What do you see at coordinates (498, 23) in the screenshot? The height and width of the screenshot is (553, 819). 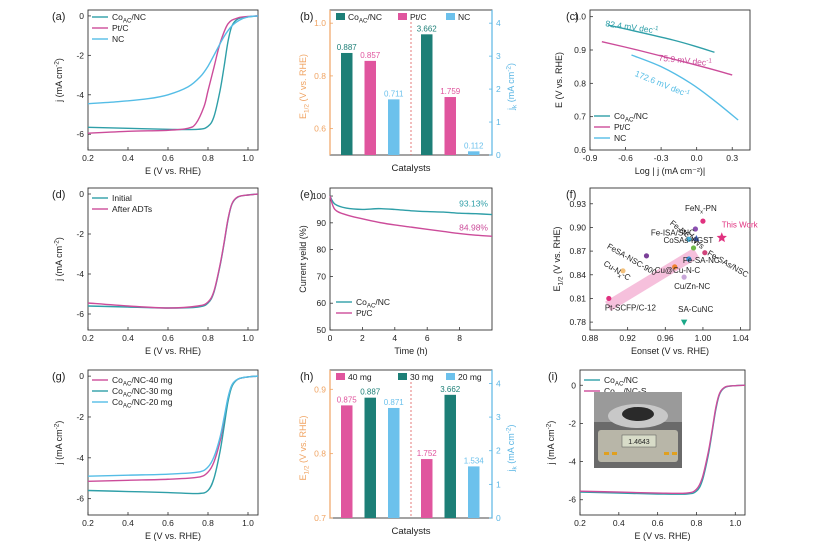 I see `y-tick-label-right: 4` at bounding box center [498, 23].